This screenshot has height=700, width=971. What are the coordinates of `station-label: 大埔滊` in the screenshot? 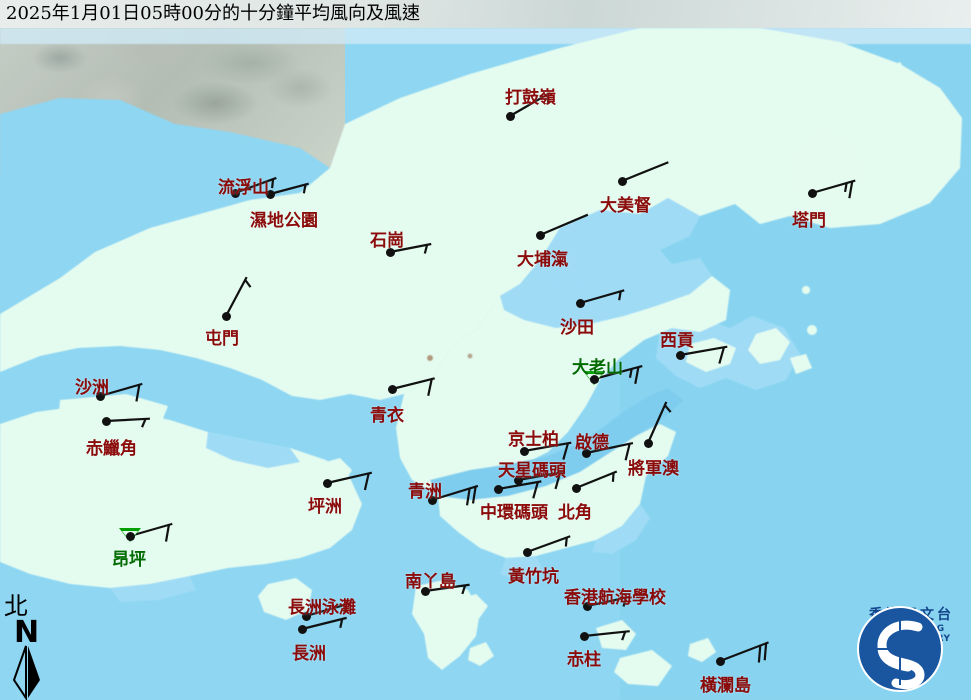 It's located at (542, 260).